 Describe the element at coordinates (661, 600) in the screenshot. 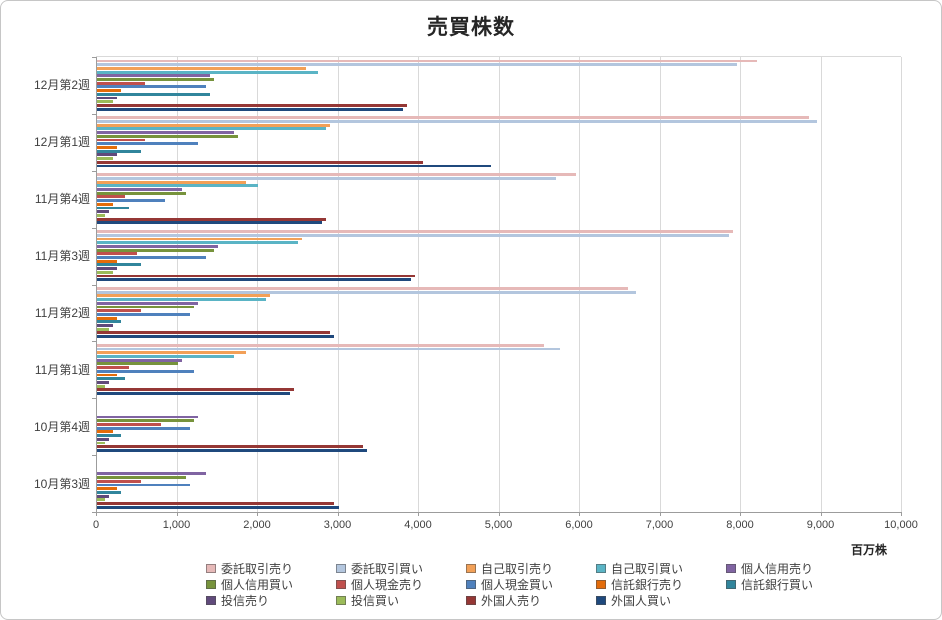

I see `legend-item: 外国人買い` at that location.